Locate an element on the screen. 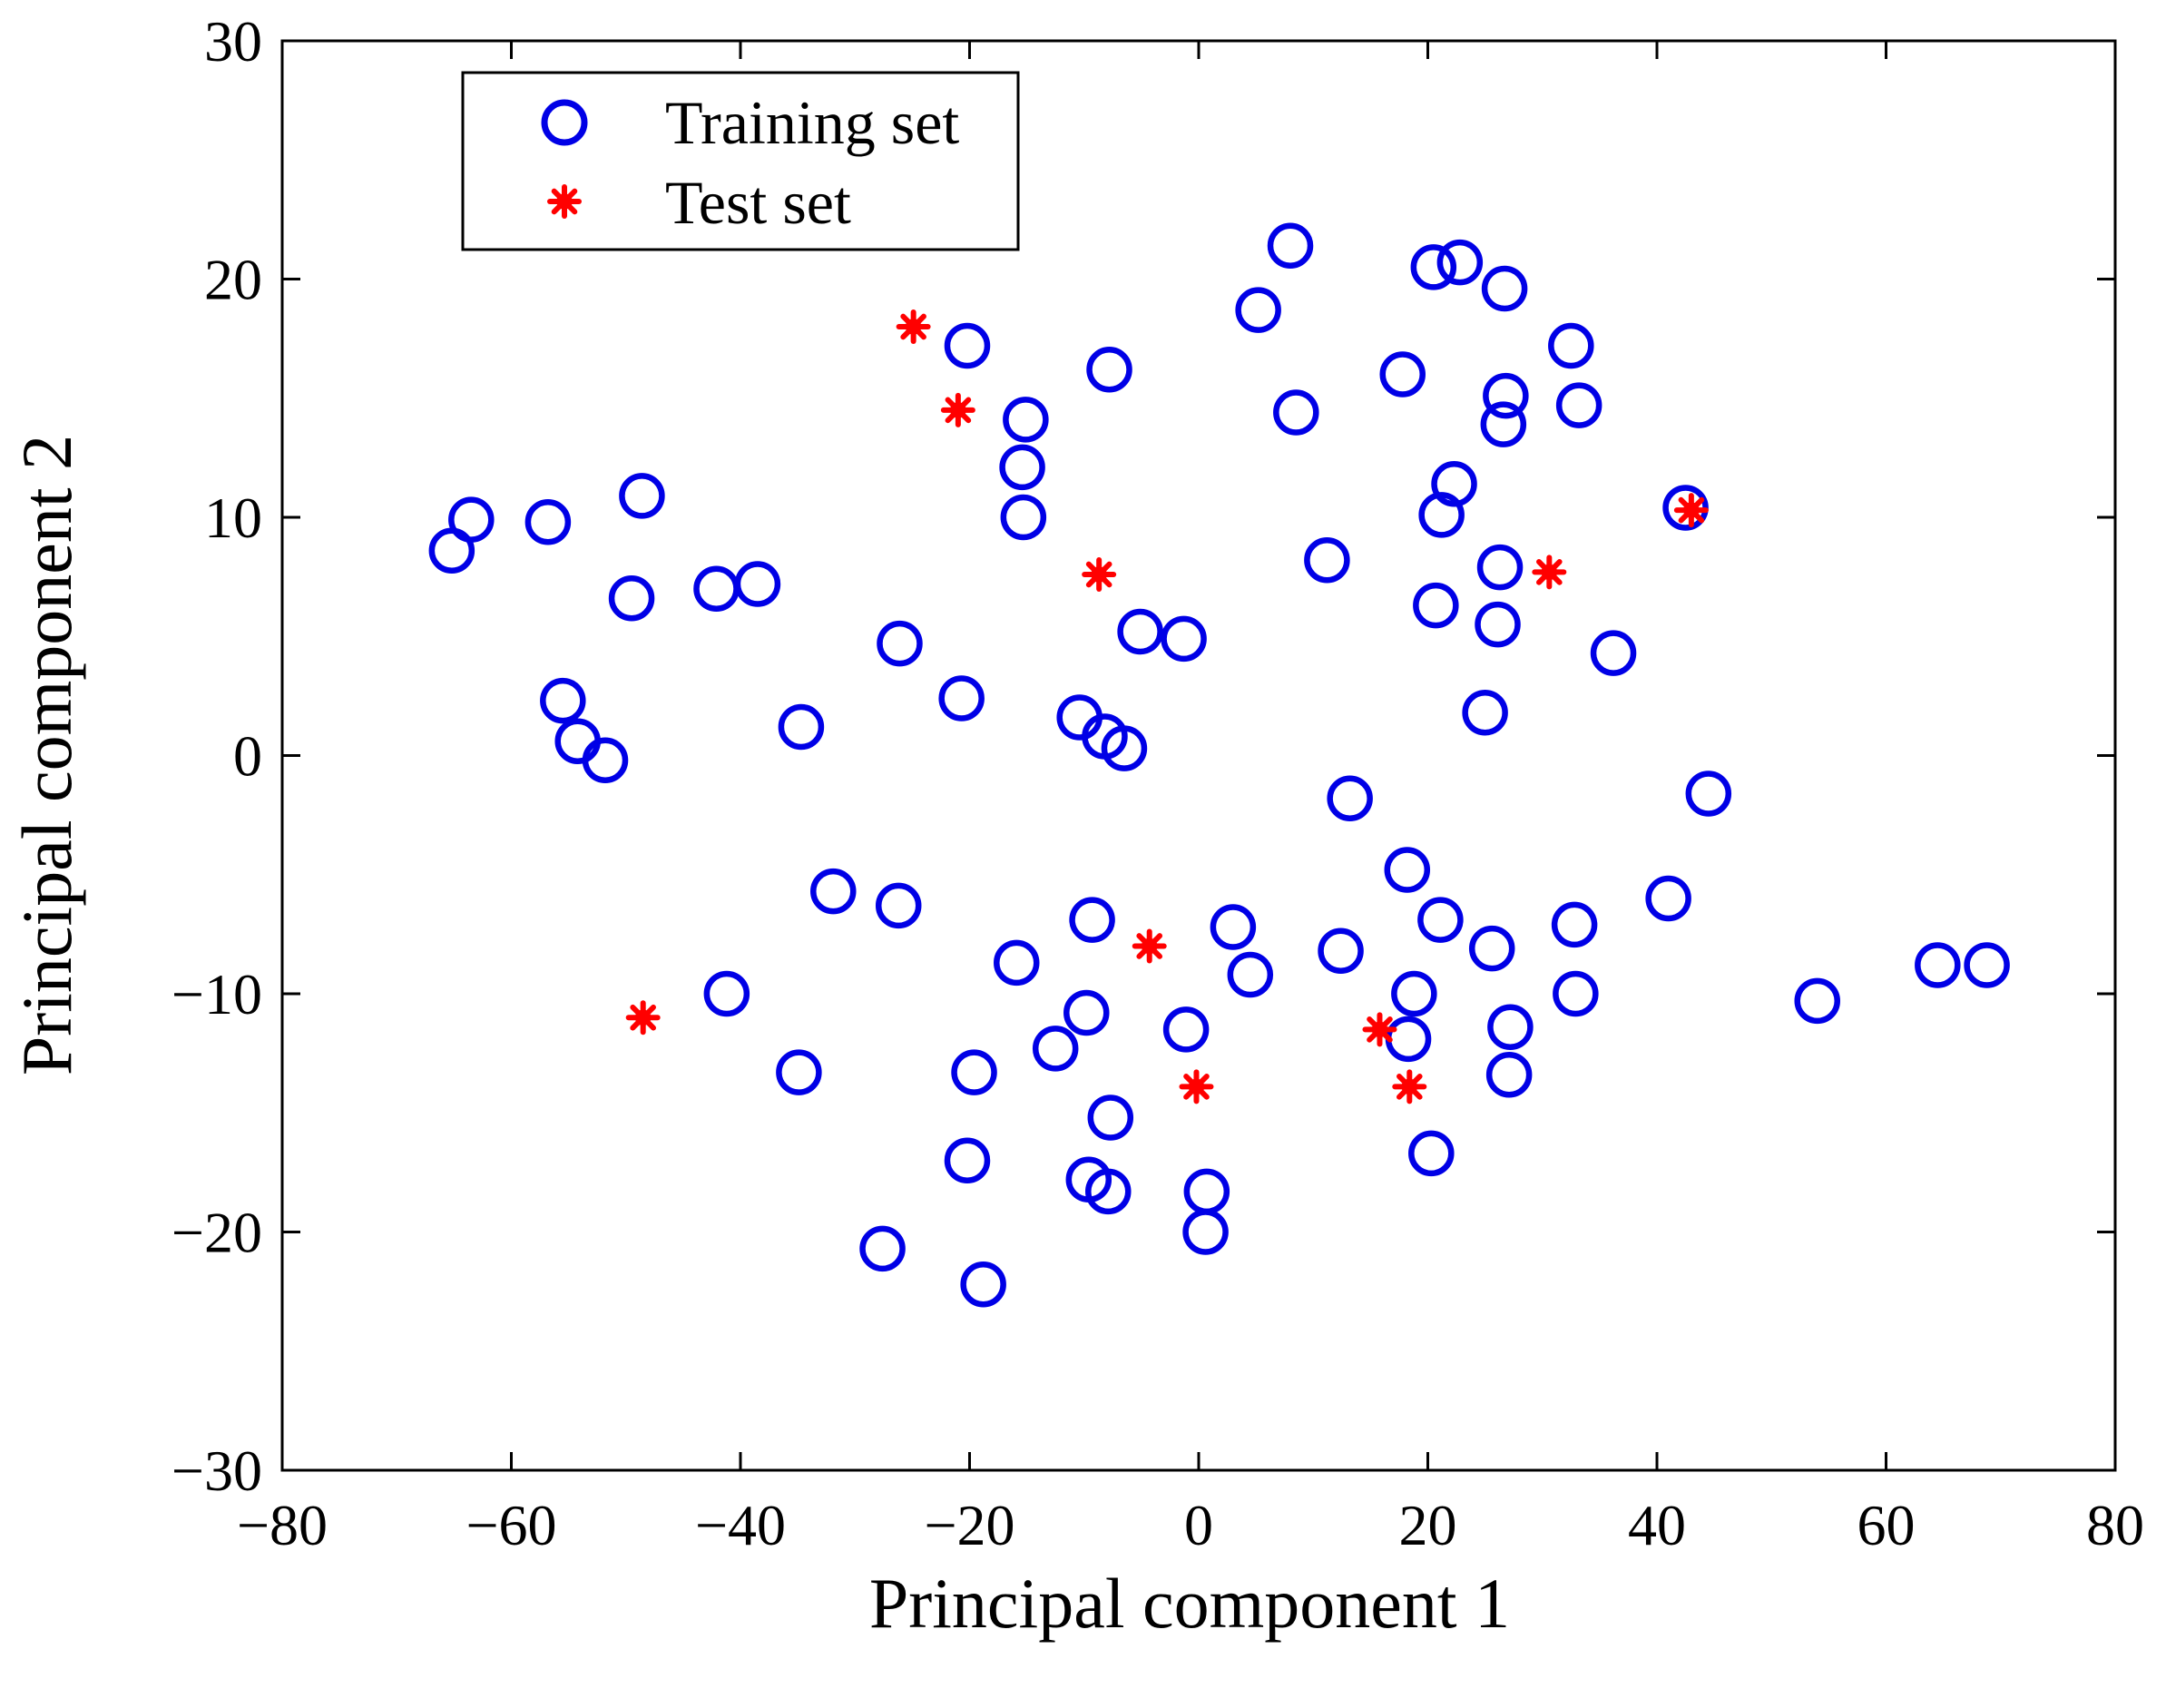 The width and height of the screenshot is (2166, 1708). legend-test-label: Test set is located at coordinates (758, 202).